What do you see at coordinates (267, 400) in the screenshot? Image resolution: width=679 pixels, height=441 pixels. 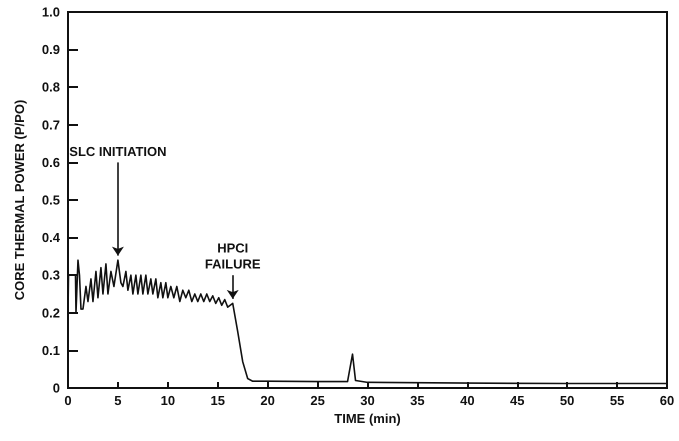 I see `x-tick-label: 20` at bounding box center [267, 400].